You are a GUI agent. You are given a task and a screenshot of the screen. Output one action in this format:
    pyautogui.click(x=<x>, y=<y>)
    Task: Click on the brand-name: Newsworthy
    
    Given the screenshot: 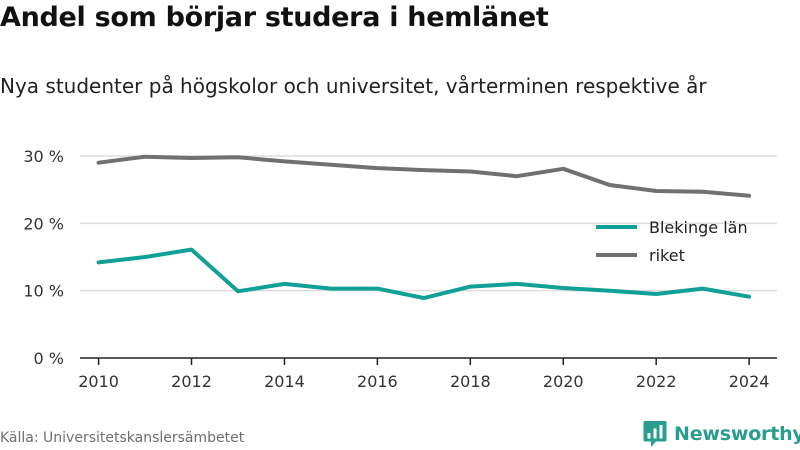 What is the action you would take?
    pyautogui.click(x=737, y=434)
    